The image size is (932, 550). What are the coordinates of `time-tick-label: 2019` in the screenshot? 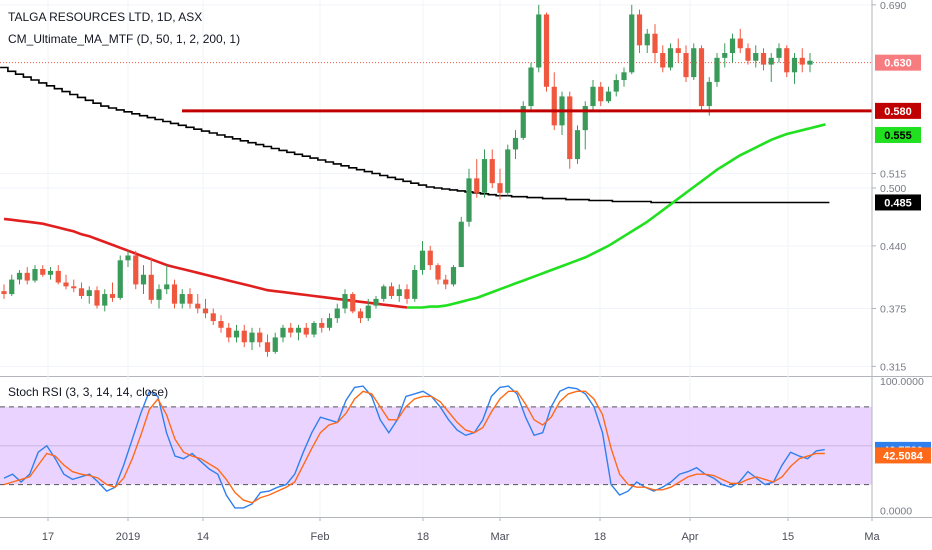 It's located at (128, 537).